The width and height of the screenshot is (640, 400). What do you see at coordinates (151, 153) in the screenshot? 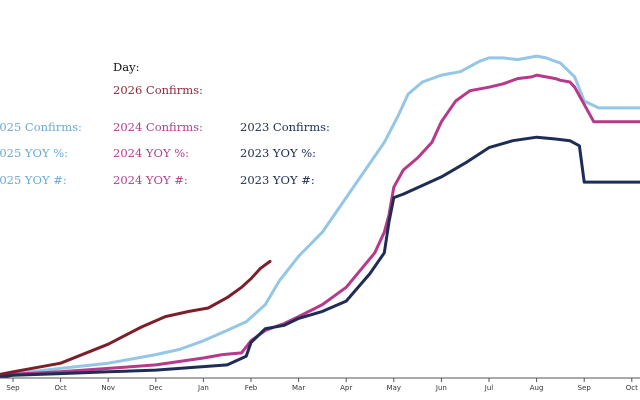
I see `tooltip-2024-row-2: 2024 YOY %:` at bounding box center [151, 153].